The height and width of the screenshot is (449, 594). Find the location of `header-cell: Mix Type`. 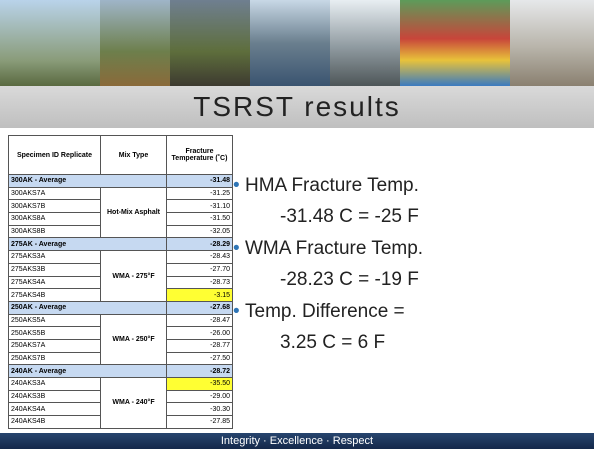

header-cell: Mix Type is located at coordinates (133, 155).